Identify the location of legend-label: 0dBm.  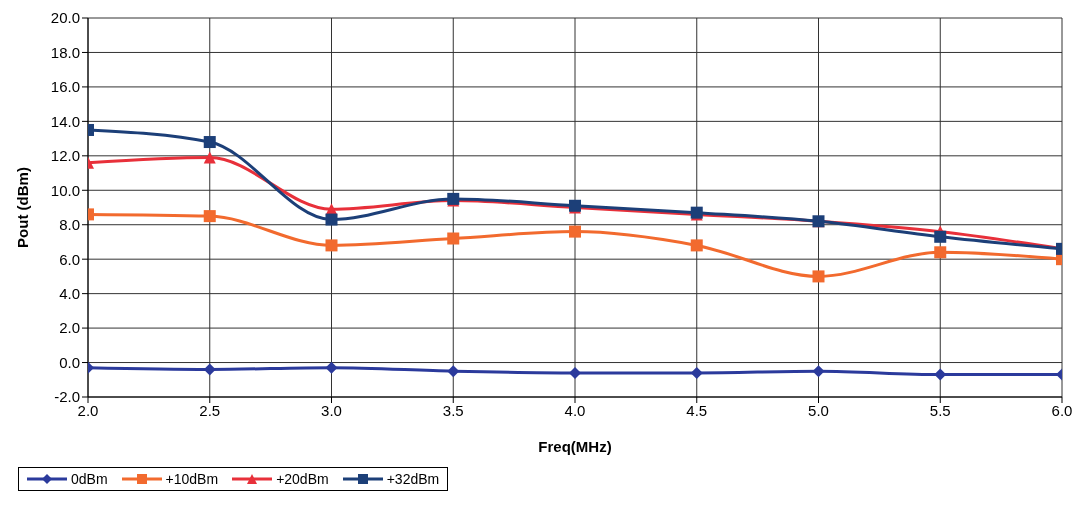
(89, 479).